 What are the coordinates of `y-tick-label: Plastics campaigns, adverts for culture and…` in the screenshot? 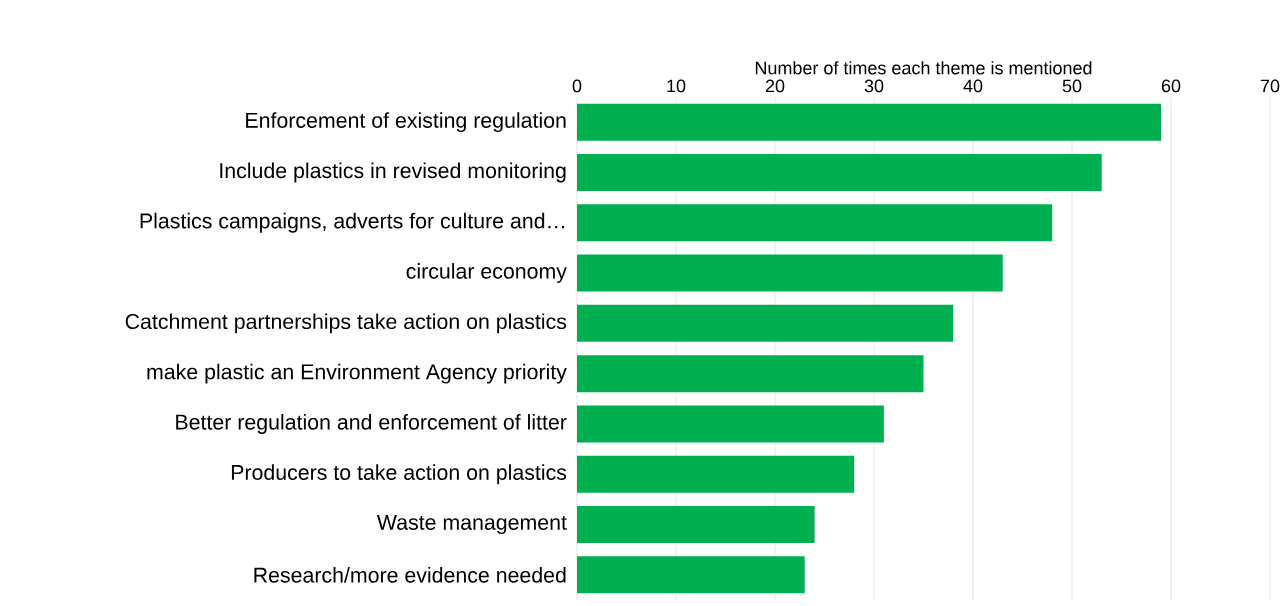 It's located at (352, 222).